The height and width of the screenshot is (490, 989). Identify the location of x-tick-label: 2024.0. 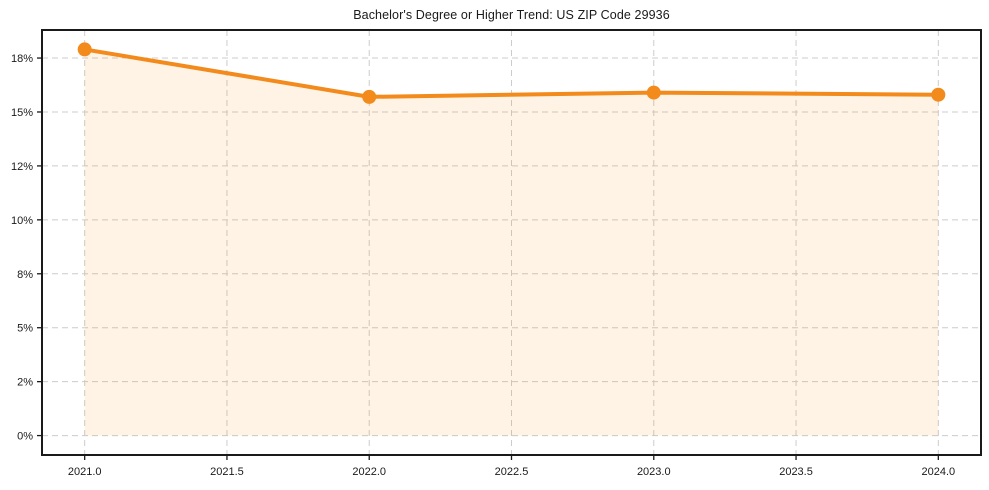
(938, 472).